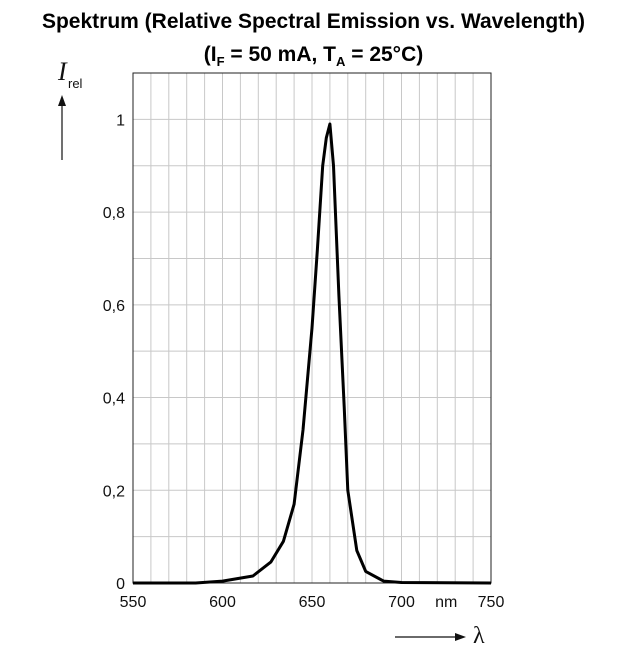 Image resolution: width=627 pixels, height=650 pixels. I want to click on y-tick-label: 1, so click(120, 120).